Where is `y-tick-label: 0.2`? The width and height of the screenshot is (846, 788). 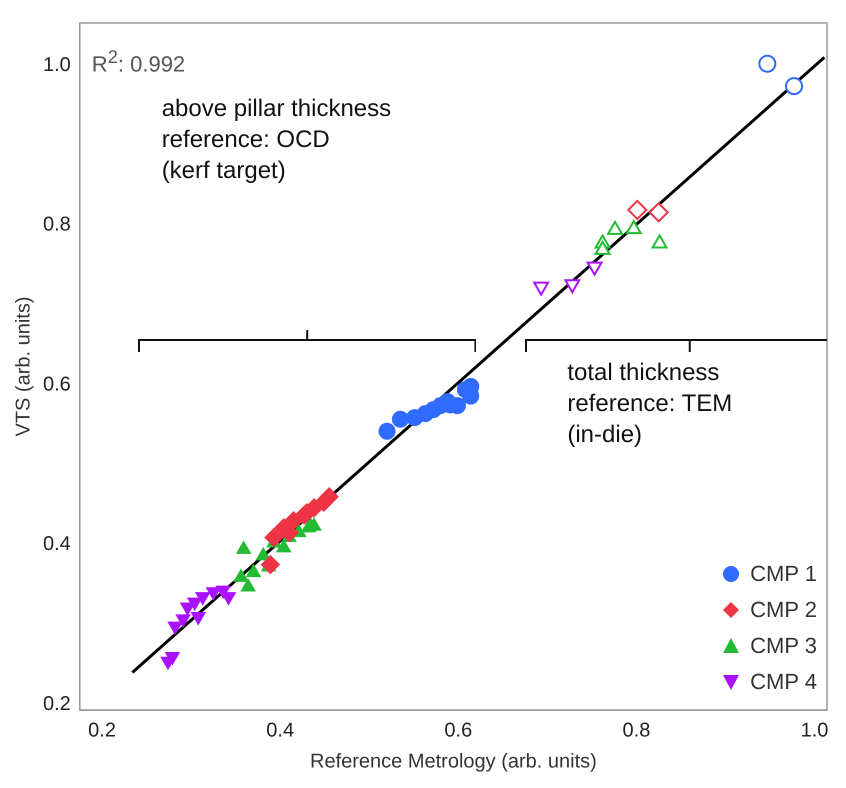
y-tick-label: 0.2 is located at coordinates (56, 703).